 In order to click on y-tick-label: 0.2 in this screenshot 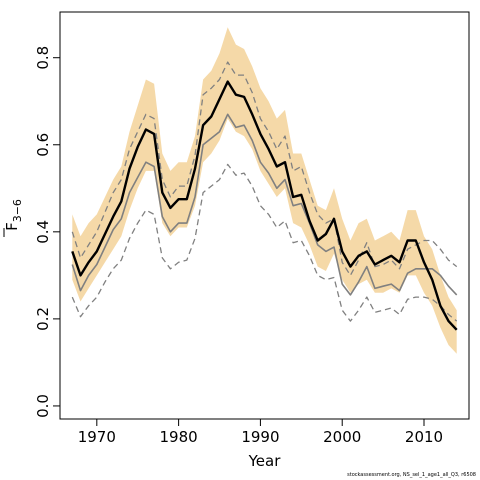, I will do `click(43, 319)`.